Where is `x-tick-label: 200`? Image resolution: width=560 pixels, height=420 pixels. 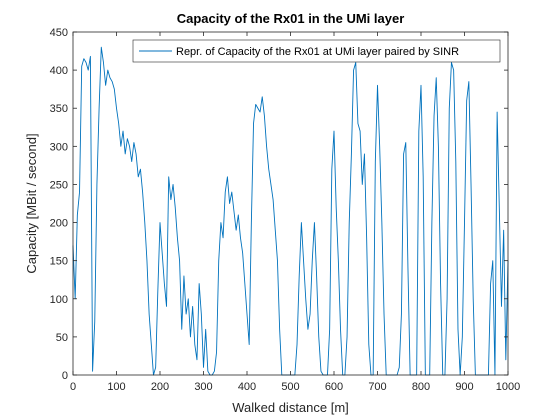
x-tick-label: 200 is located at coordinates (160, 387).